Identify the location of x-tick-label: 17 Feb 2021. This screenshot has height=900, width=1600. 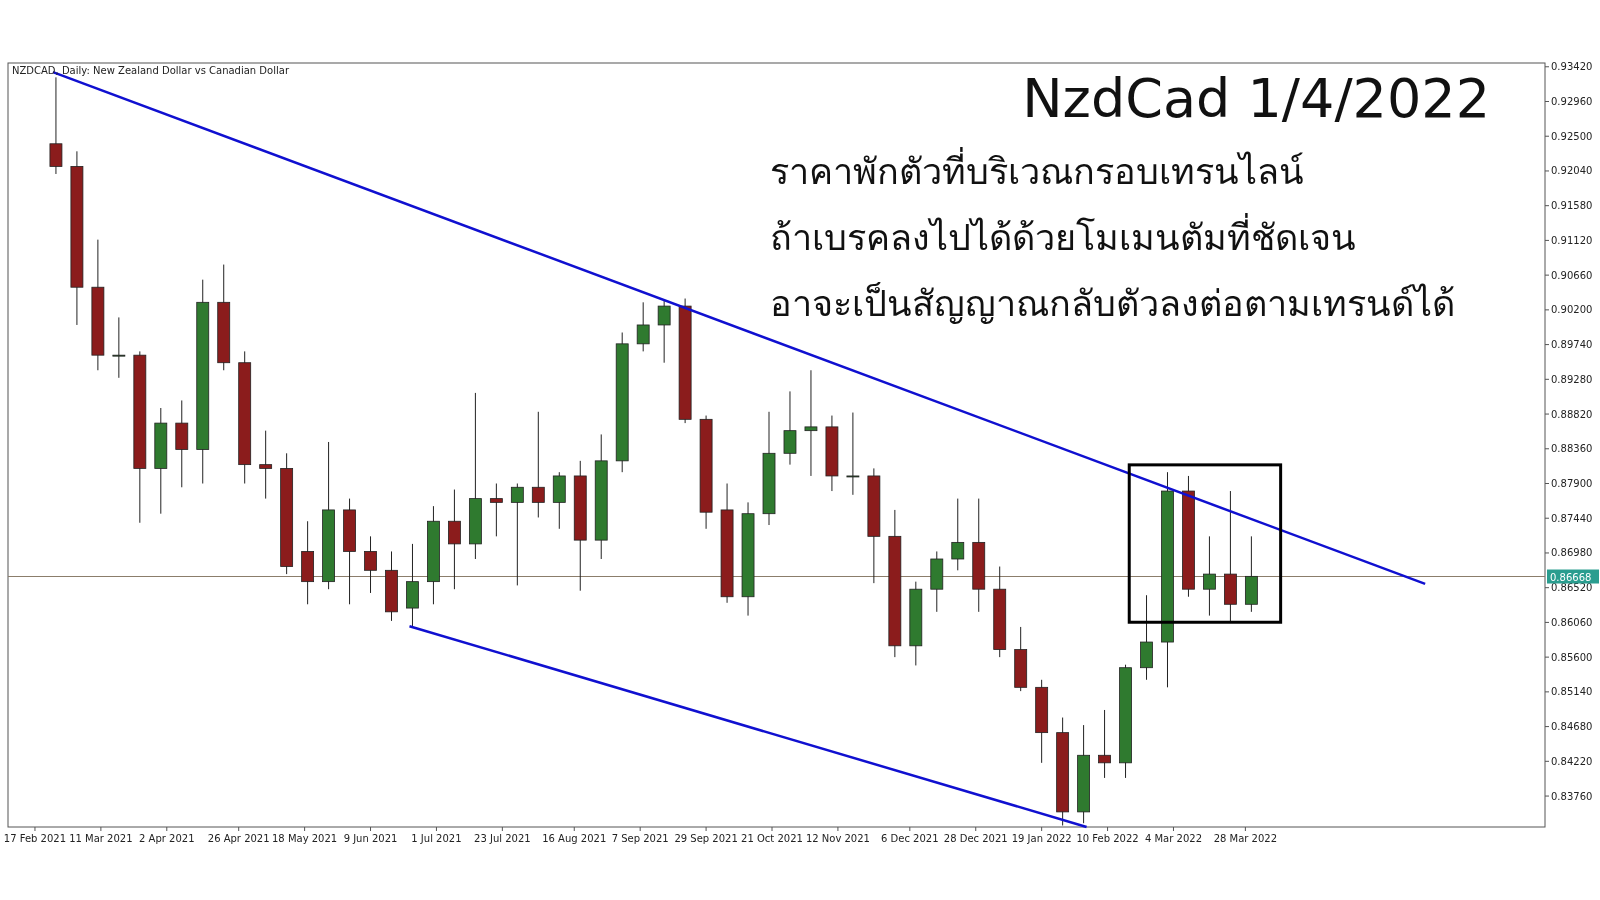
(35, 838).